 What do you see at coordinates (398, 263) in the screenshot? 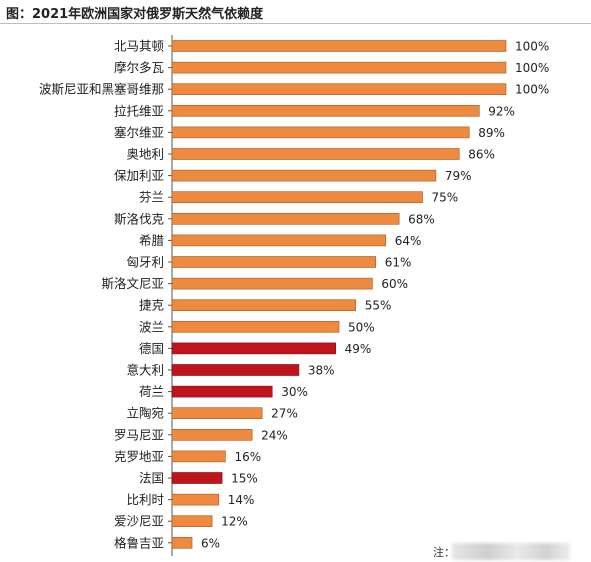
I see `value-label: 61%` at bounding box center [398, 263].